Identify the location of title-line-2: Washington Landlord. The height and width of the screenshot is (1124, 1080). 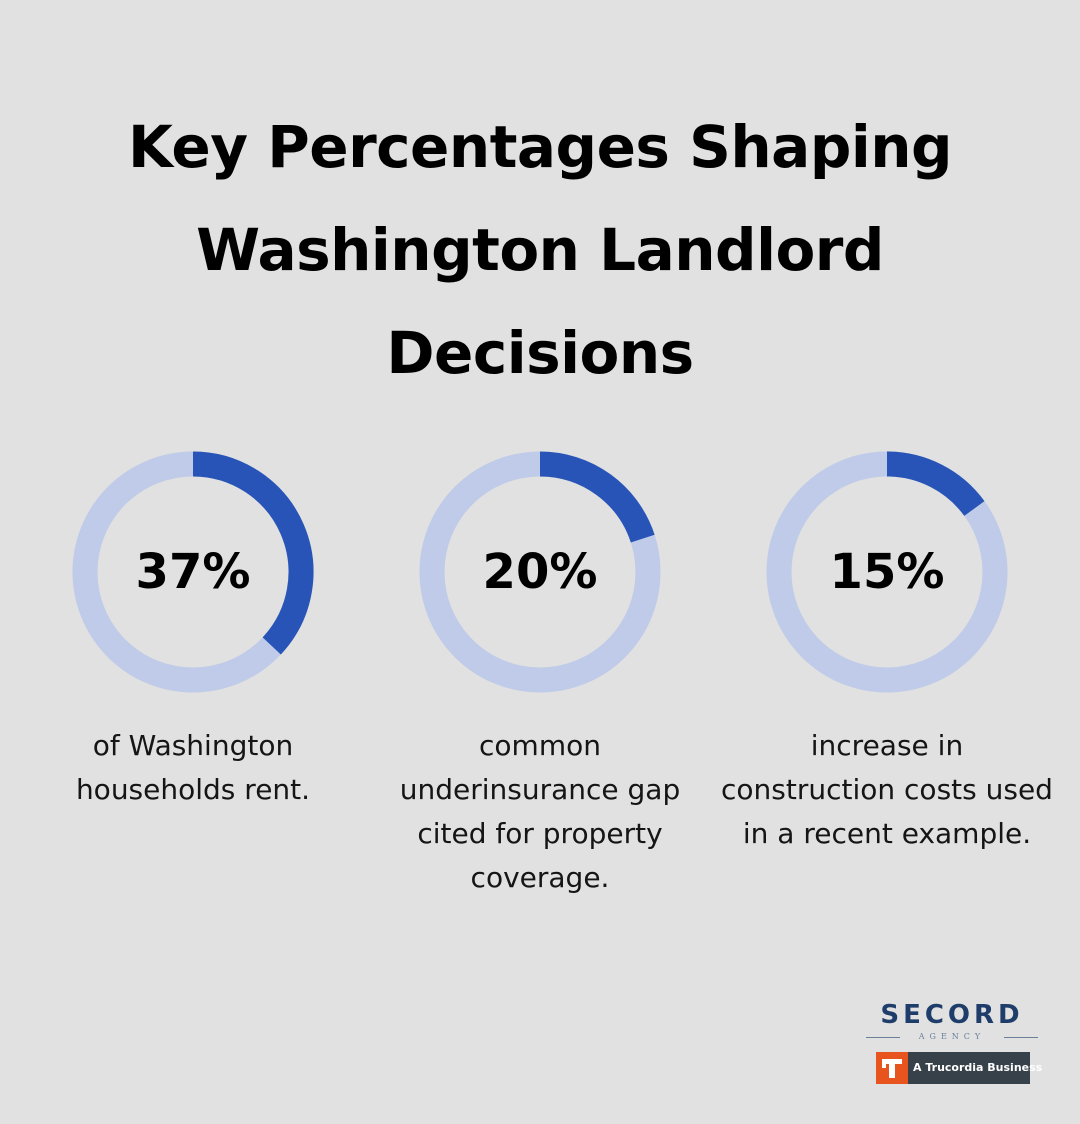
(540, 250).